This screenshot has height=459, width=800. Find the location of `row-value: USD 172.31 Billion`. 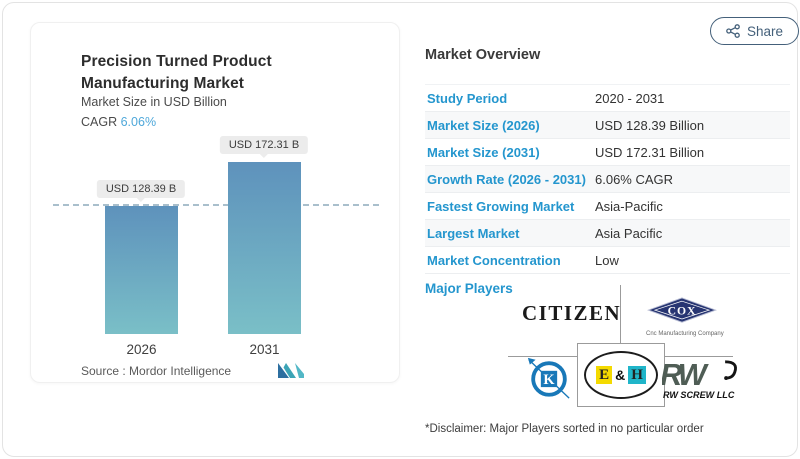

row-value: USD 172.31 Billion is located at coordinates (650, 152).